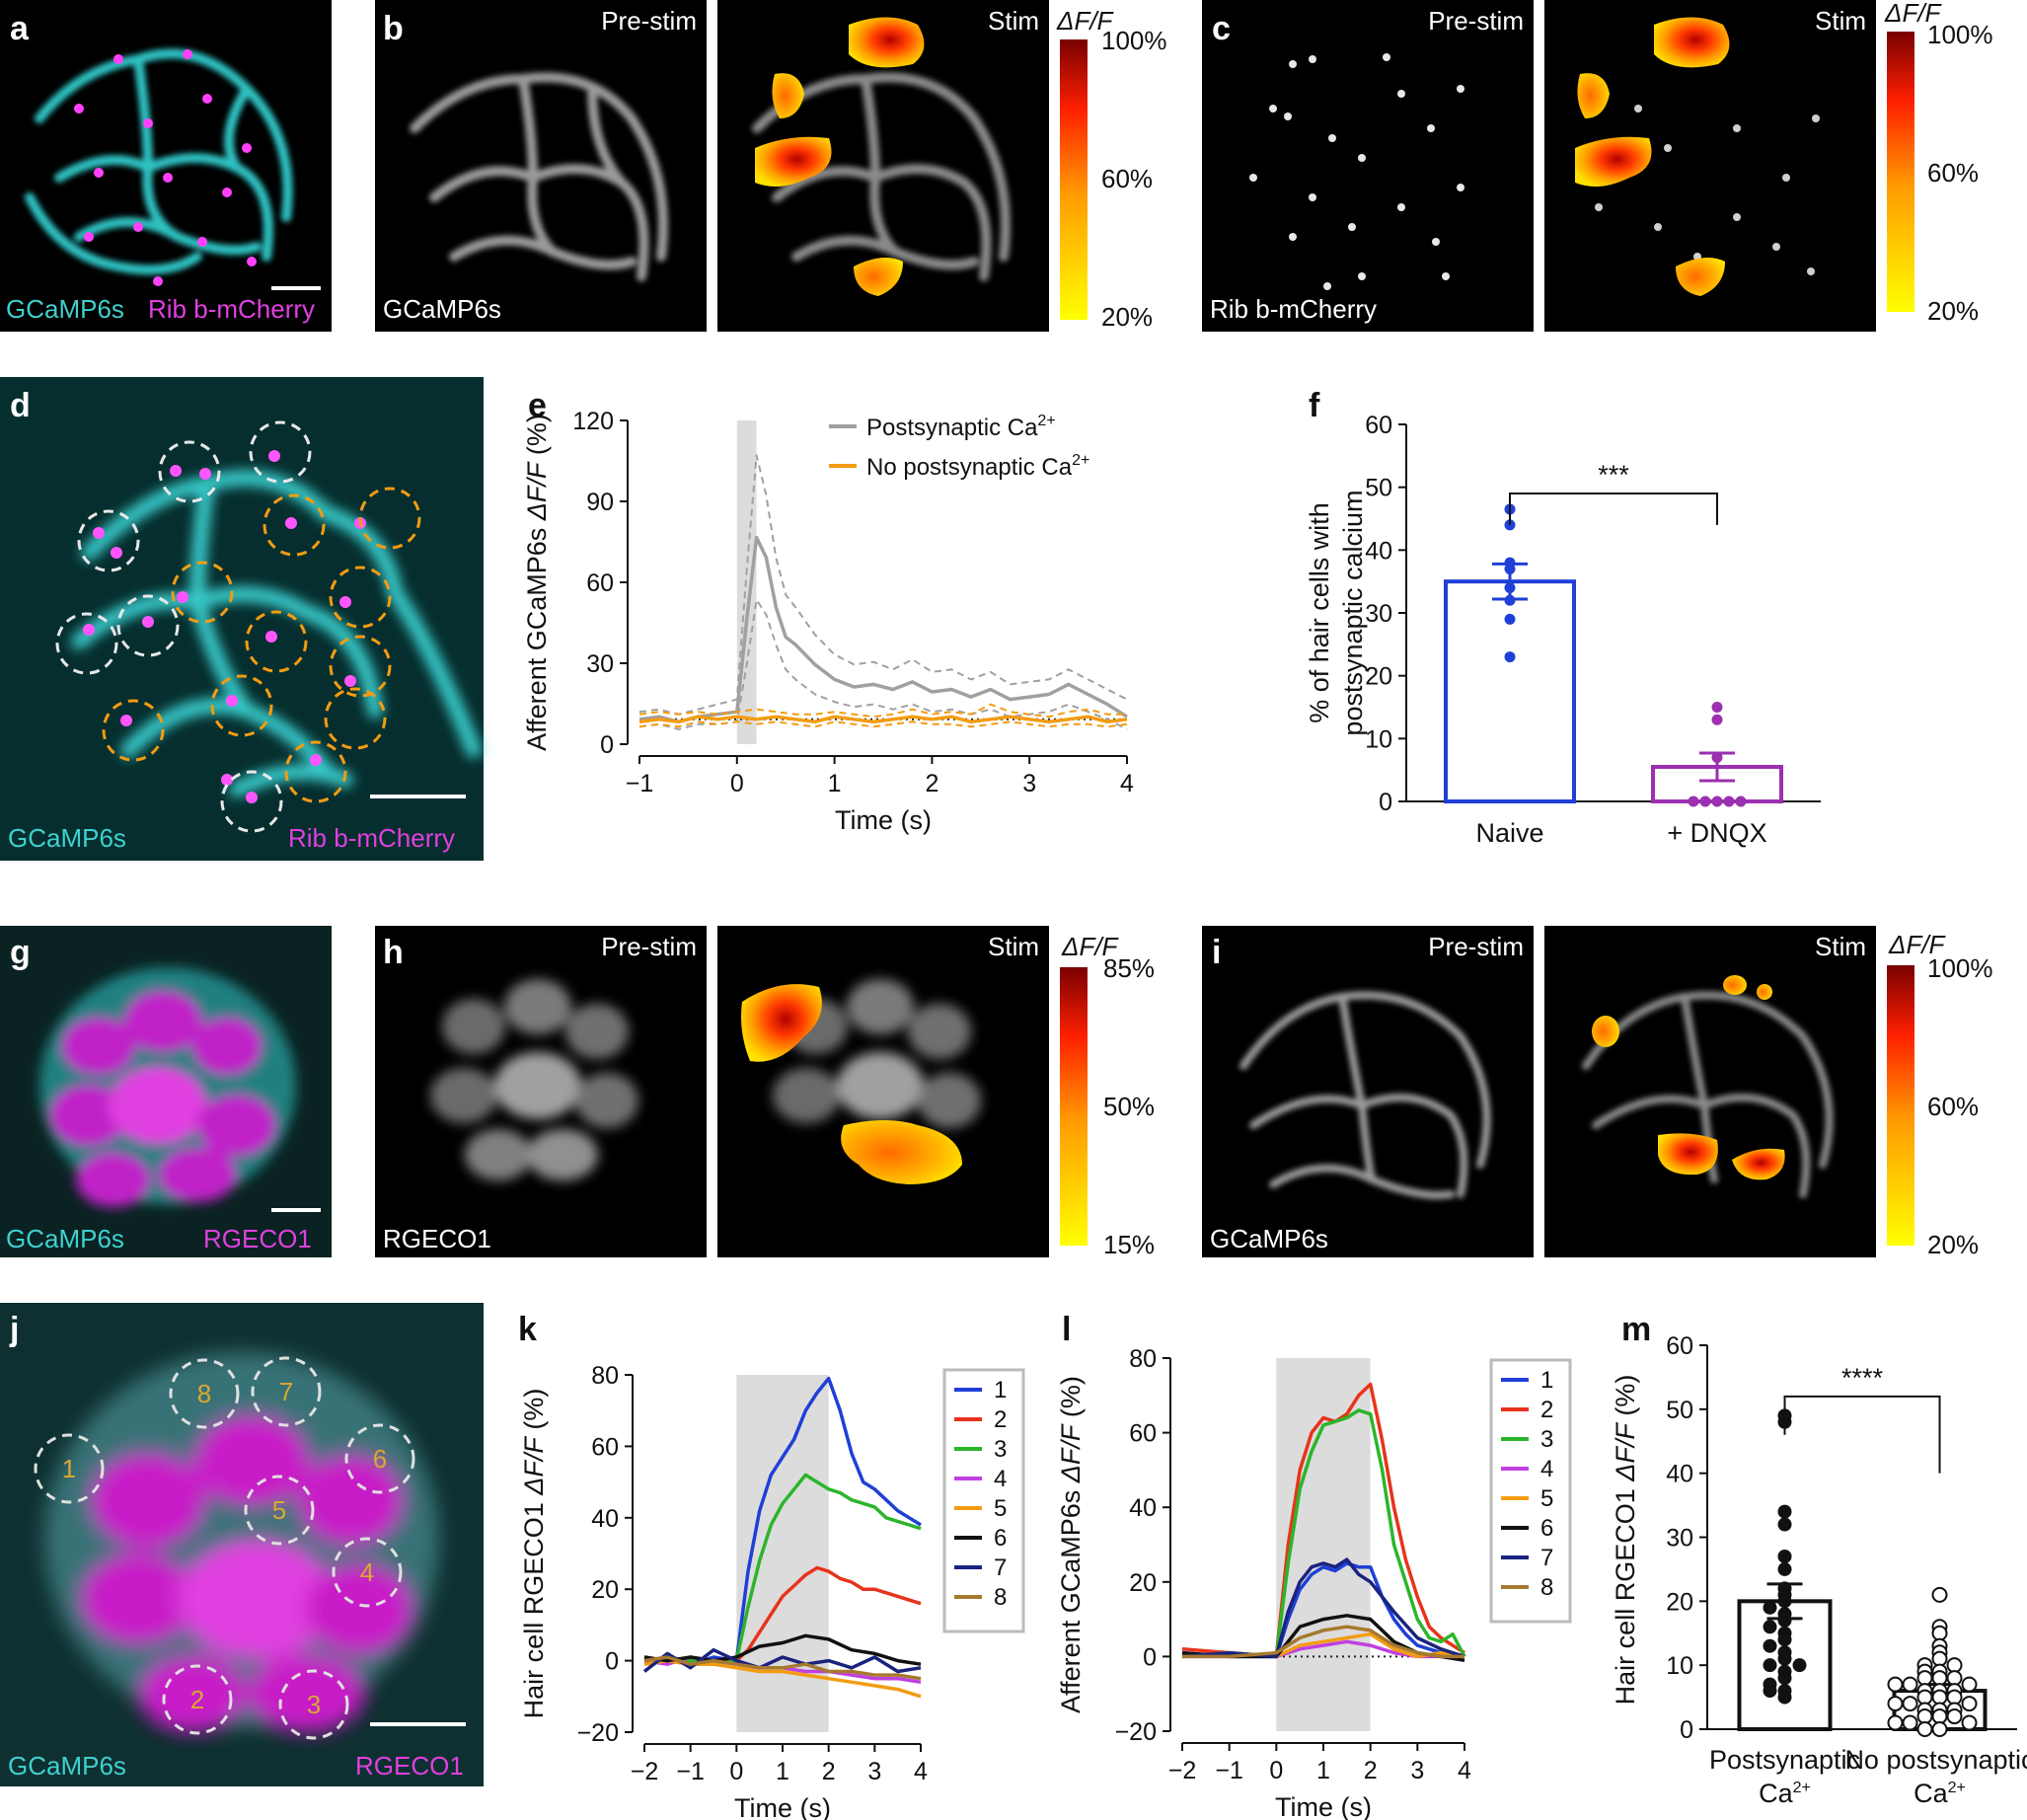 This screenshot has width=2027, height=1820. What do you see at coordinates (1546, 1380) in the screenshot?
I see `legend-label: 1` at bounding box center [1546, 1380].